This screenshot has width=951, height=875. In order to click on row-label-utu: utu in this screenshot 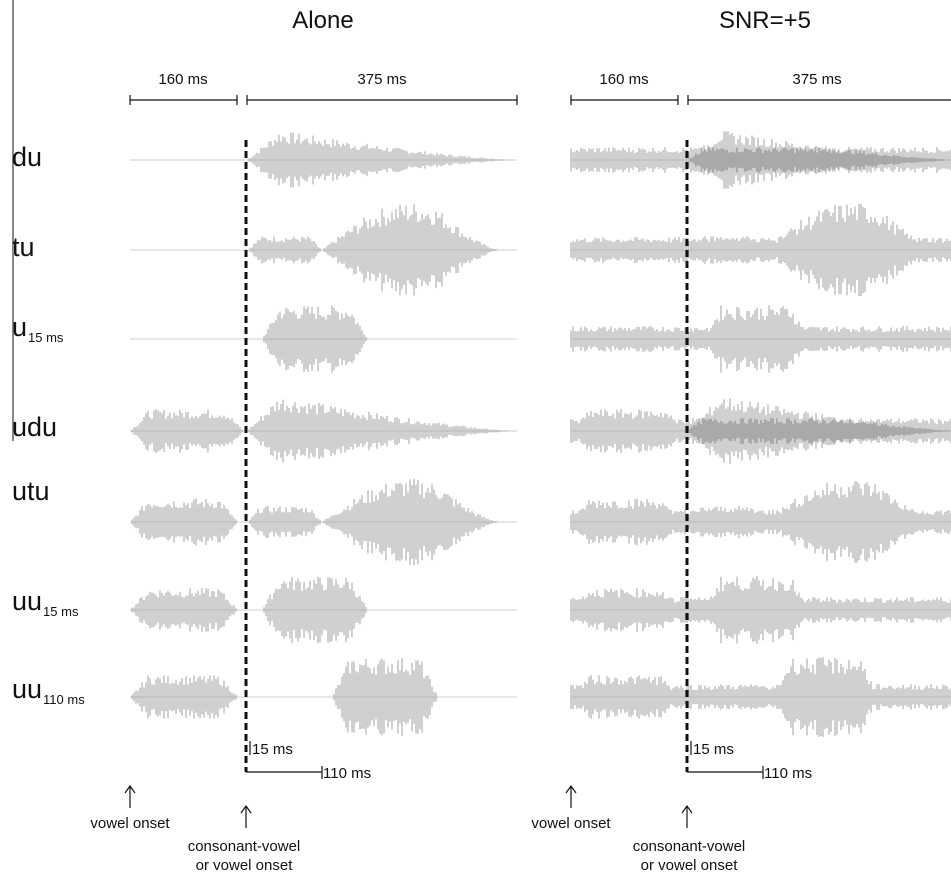, I will do `click(31, 491)`.